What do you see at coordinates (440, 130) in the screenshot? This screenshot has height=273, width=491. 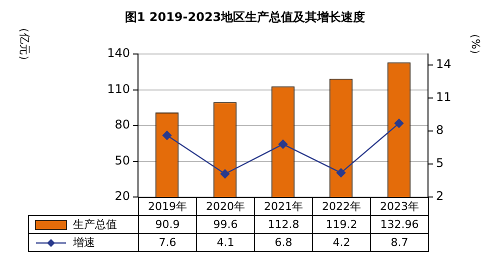 I see `y2-tick-label: 8` at bounding box center [440, 130].